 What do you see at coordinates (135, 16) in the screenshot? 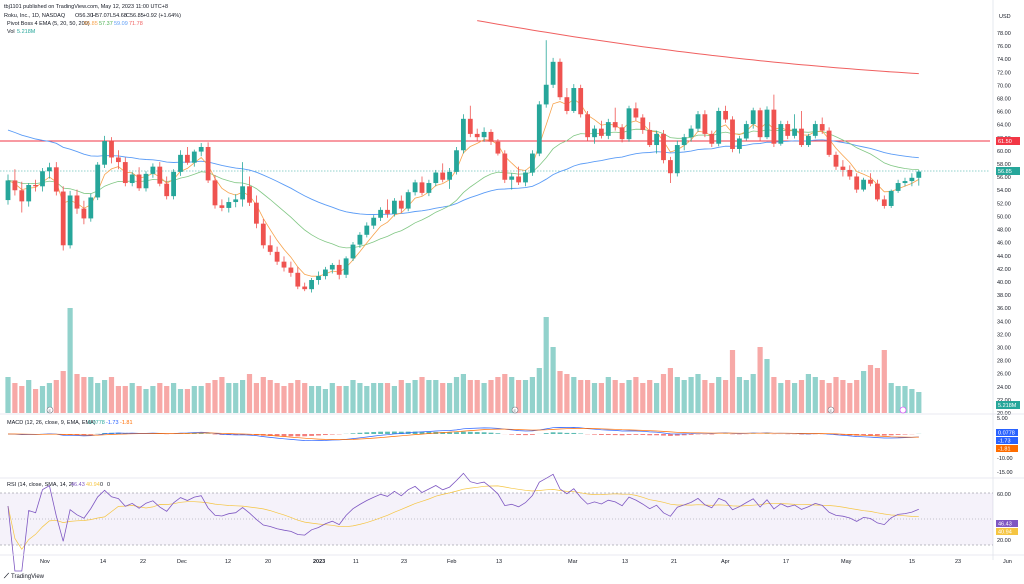
I see `ohlc-close: C56.85` at bounding box center [135, 16].